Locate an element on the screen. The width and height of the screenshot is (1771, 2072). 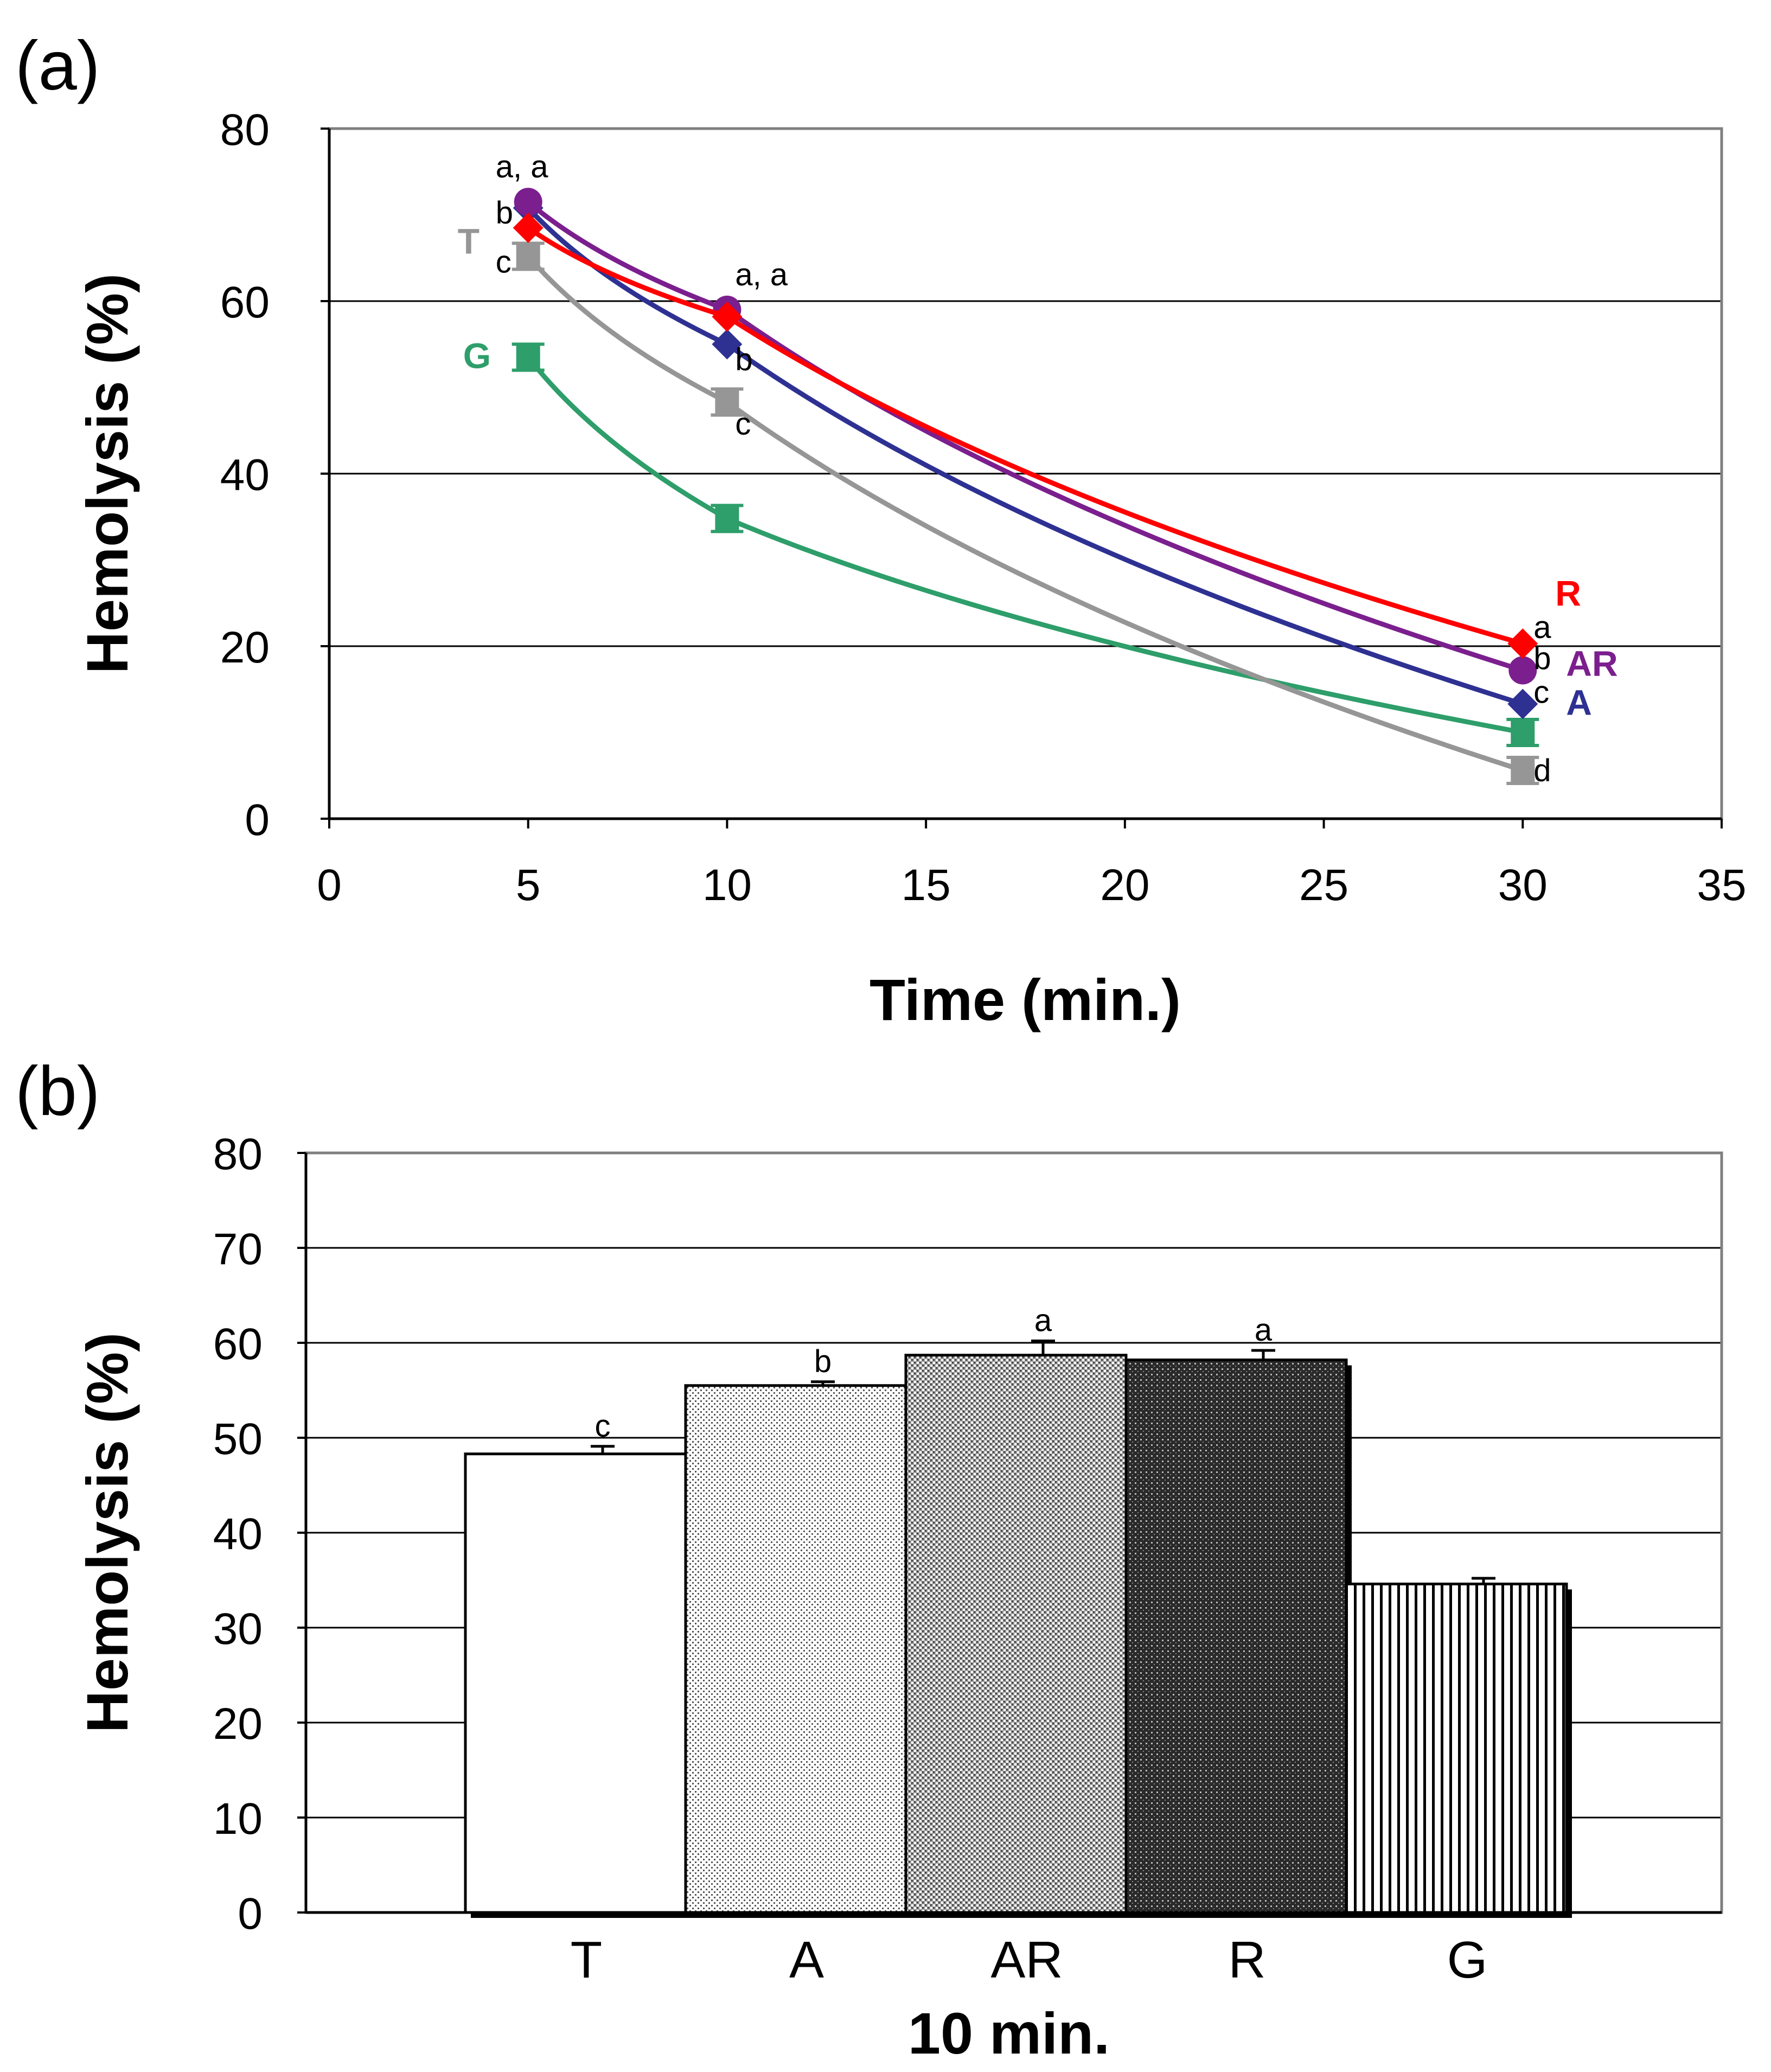
series-line-t is located at coordinates (1025, 513).